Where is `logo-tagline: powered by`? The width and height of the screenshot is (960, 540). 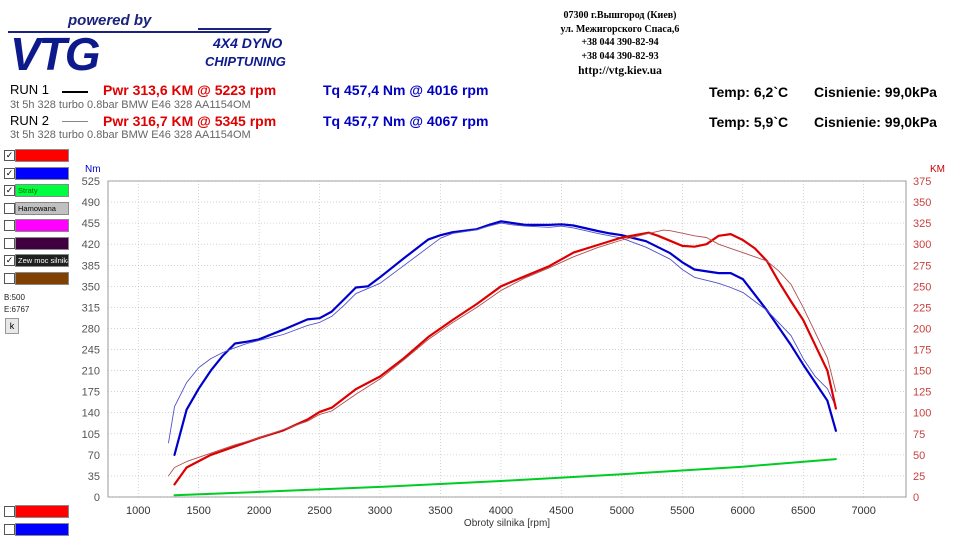 logo-tagline: powered by is located at coordinates (109, 20).